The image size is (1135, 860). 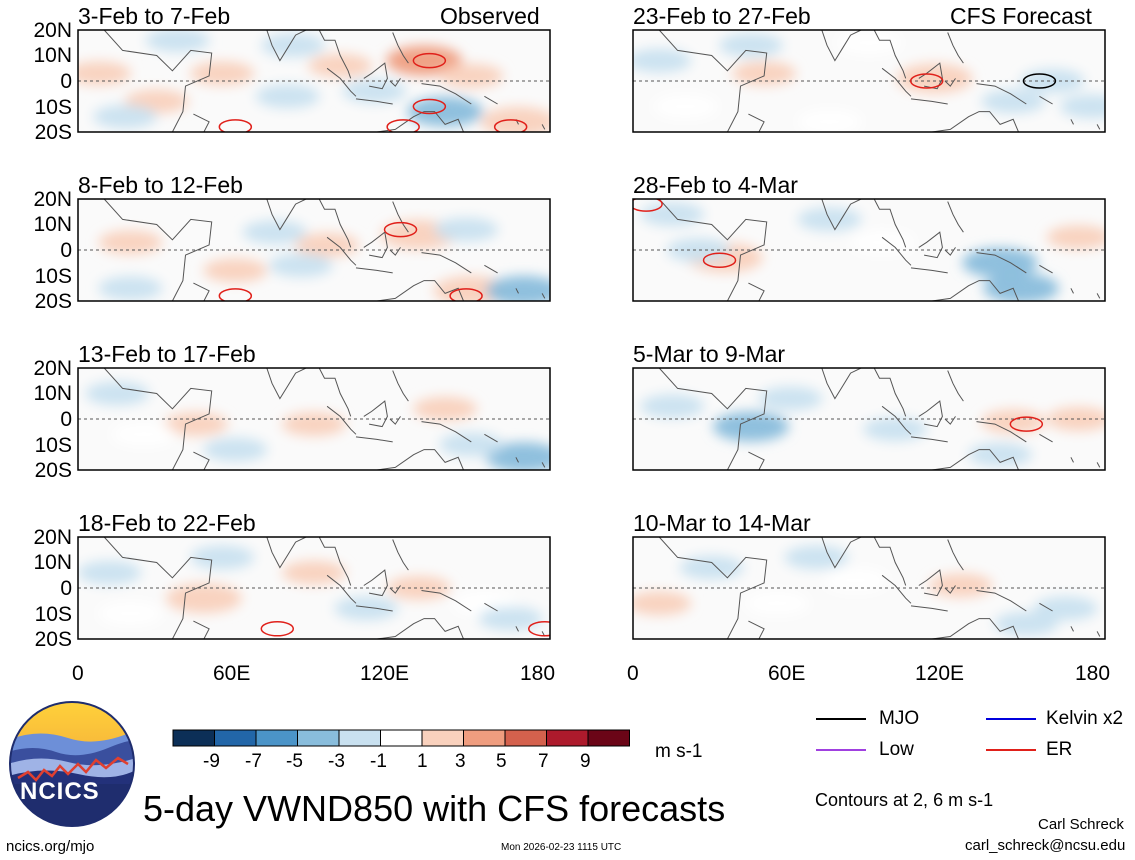 I want to click on lon-label: 60E, so click(x=787, y=673).